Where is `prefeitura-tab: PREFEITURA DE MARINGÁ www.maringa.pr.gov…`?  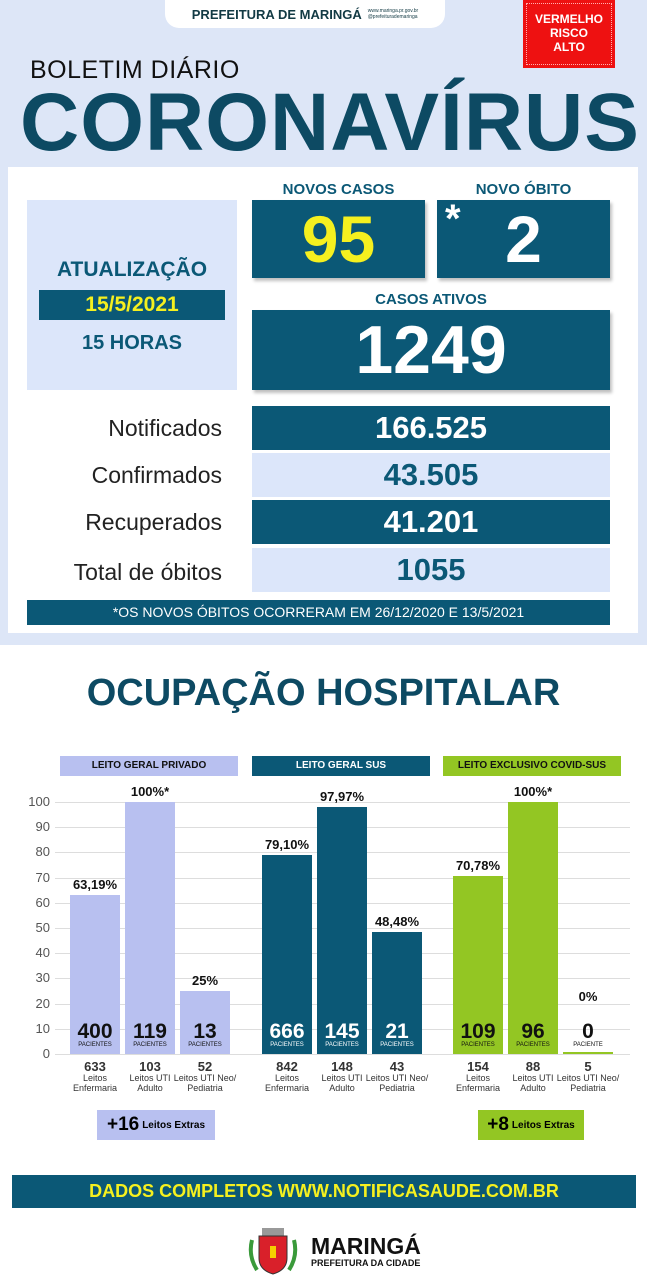 prefeitura-tab: PREFEITURA DE MARINGÁ www.maringa.pr.gov… is located at coordinates (305, 14).